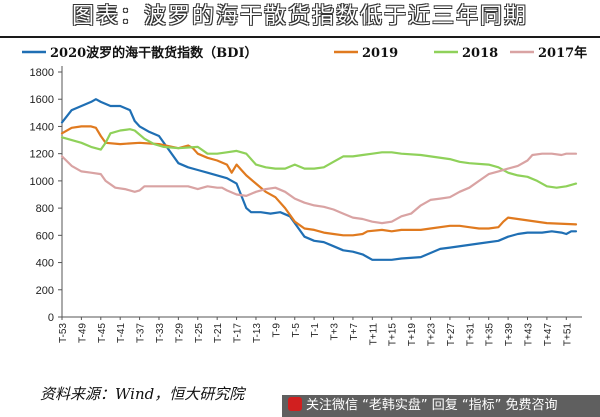 This screenshot has width=600, height=417. I want to click on x-tick-label: T+39, so click(509, 335).